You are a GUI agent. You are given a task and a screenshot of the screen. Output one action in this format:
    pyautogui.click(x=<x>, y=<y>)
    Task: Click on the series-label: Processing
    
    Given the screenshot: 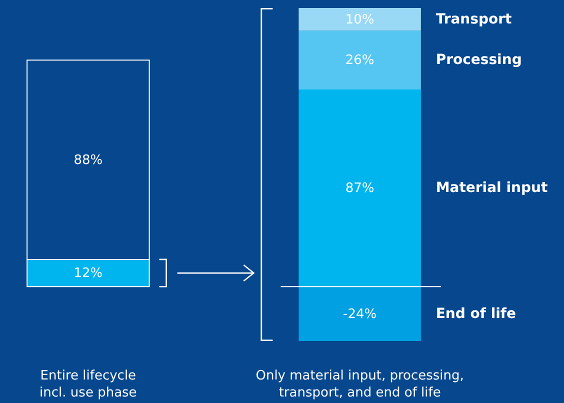 What is the action you would take?
    pyautogui.click(x=479, y=60)
    